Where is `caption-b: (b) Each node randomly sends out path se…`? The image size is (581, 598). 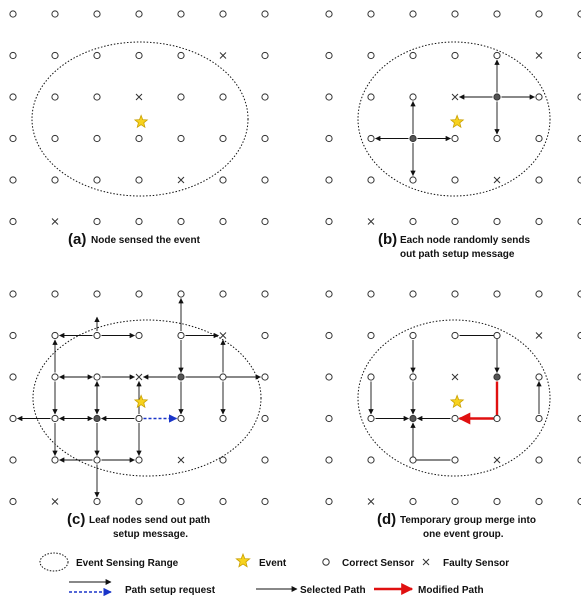
caption-b: (b) Each node randomly sends out path se… is located at coordinates (454, 245).